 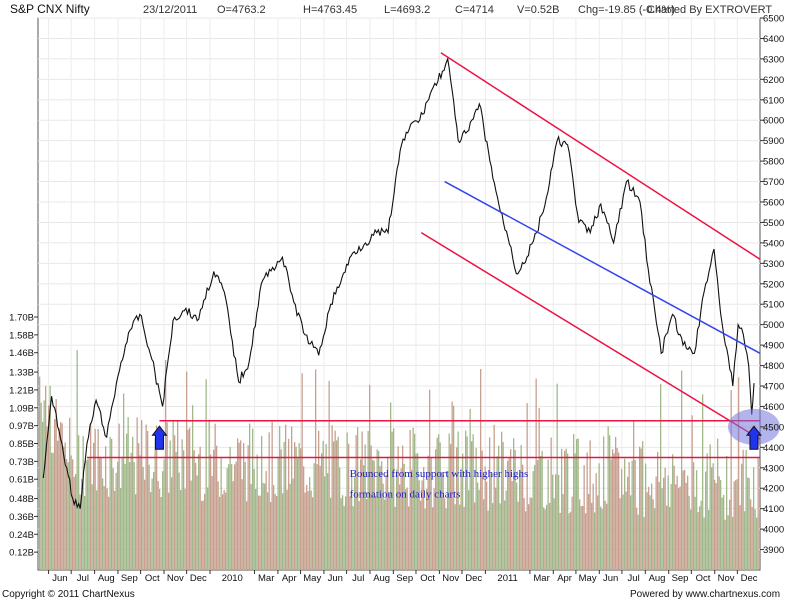 What do you see at coordinates (21, 373) in the screenshot?
I see `volume-tick-label: 1.33B` at bounding box center [21, 373].